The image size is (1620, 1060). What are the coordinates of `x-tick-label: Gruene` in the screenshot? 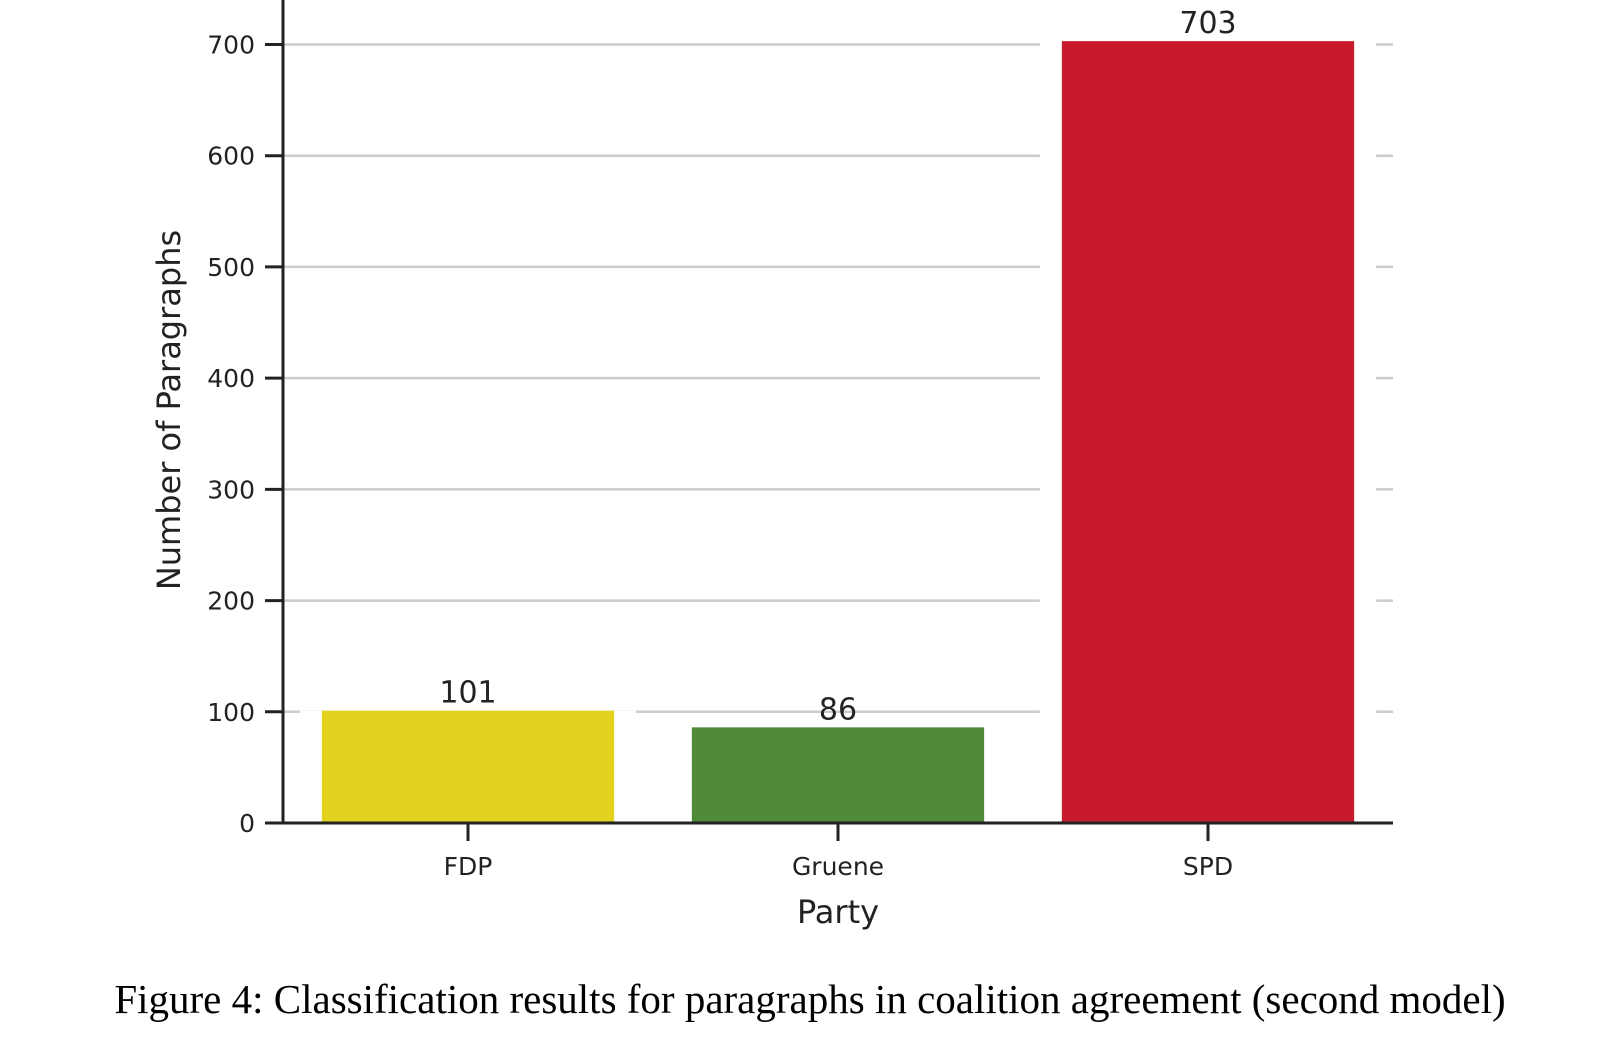 It's located at (838, 866).